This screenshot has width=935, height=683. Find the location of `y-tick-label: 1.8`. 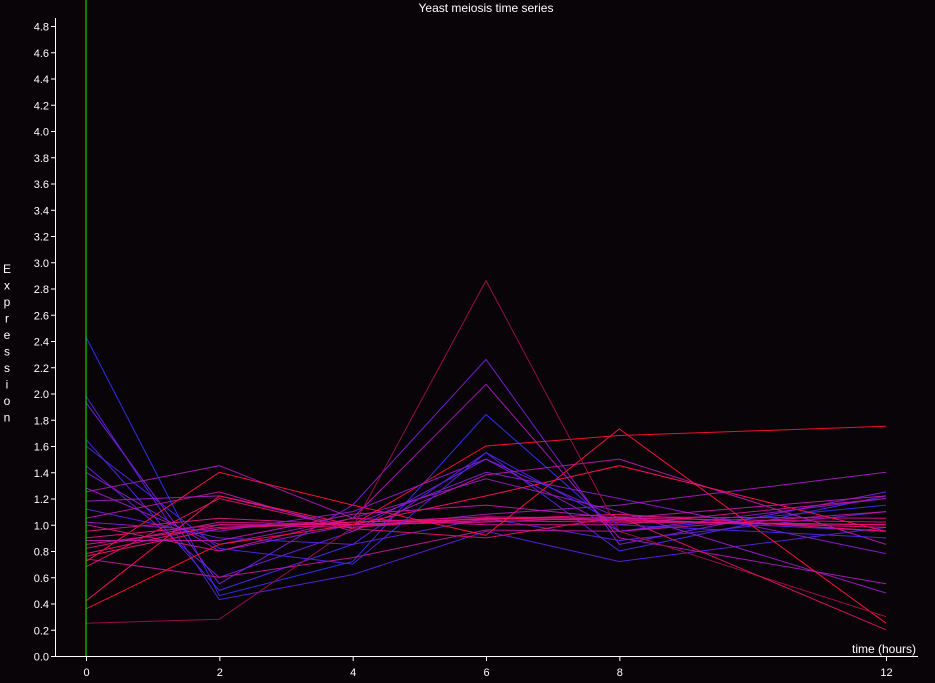

y-tick-label: 1.8 is located at coordinates (41, 421).